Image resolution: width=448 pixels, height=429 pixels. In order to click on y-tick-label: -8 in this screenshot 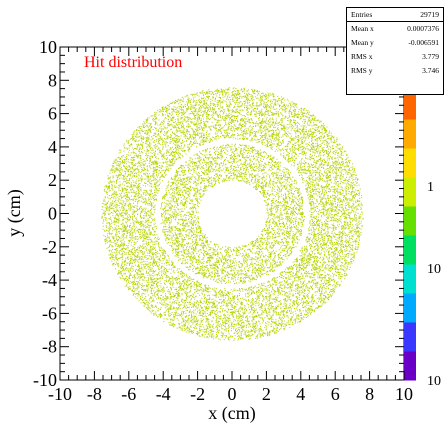, I will do `click(49, 347)`.